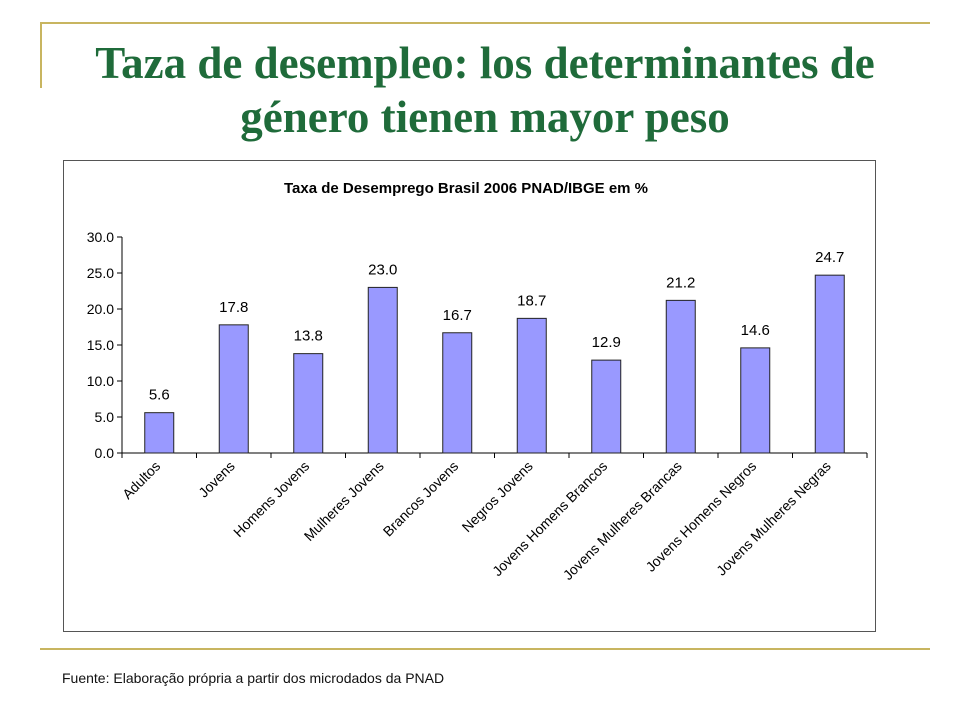 The image size is (960, 720). Describe the element at coordinates (829, 257) in the screenshot. I see `data-label: 24.7` at that location.